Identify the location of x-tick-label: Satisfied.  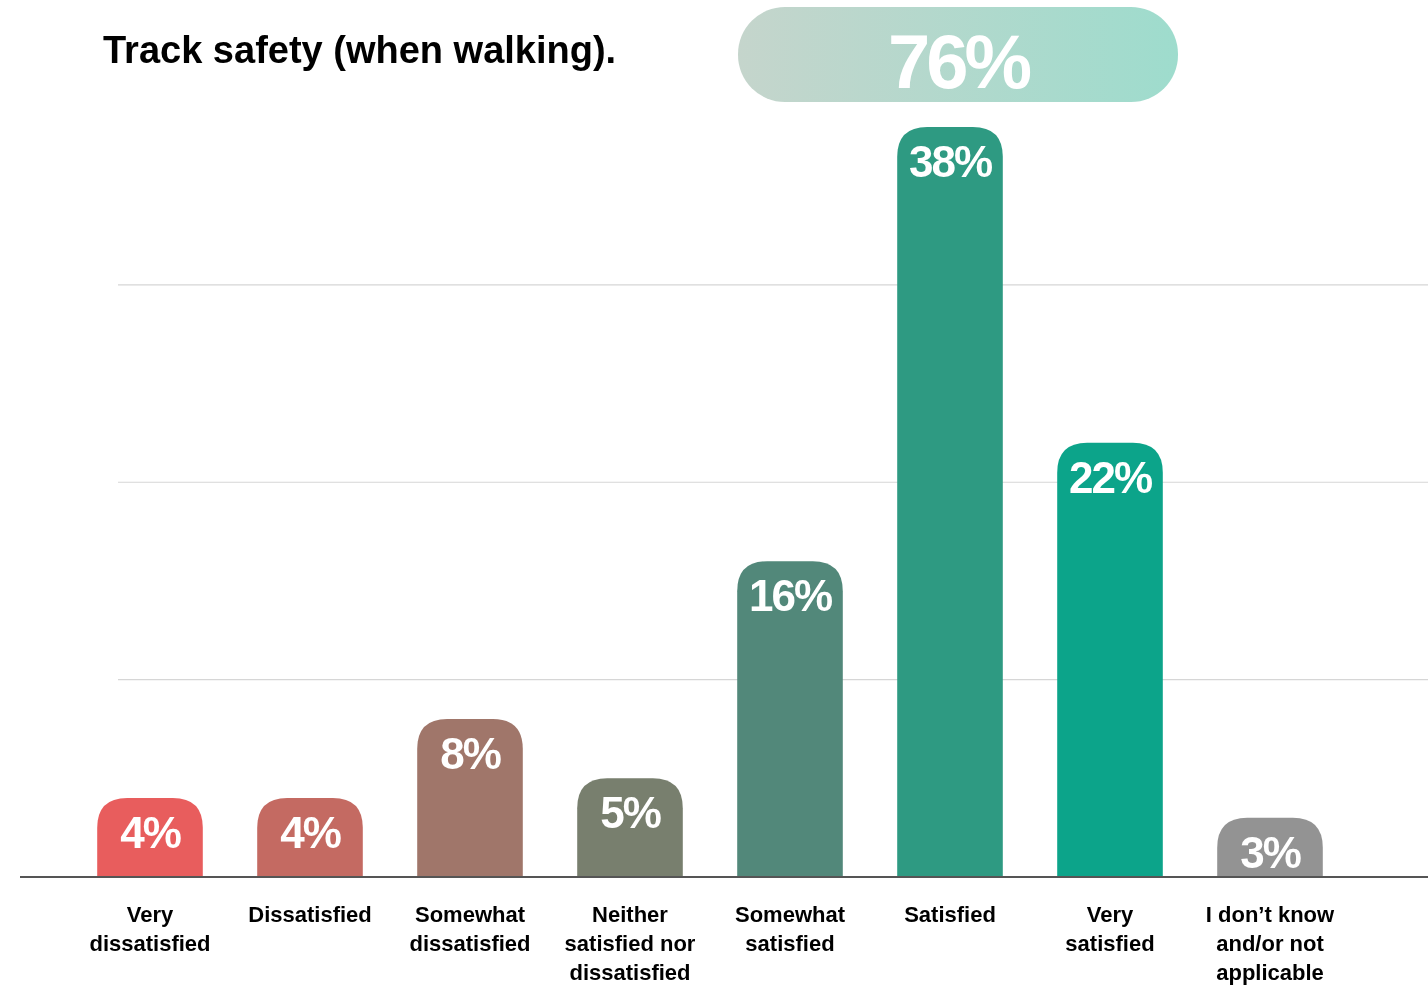
(950, 914).